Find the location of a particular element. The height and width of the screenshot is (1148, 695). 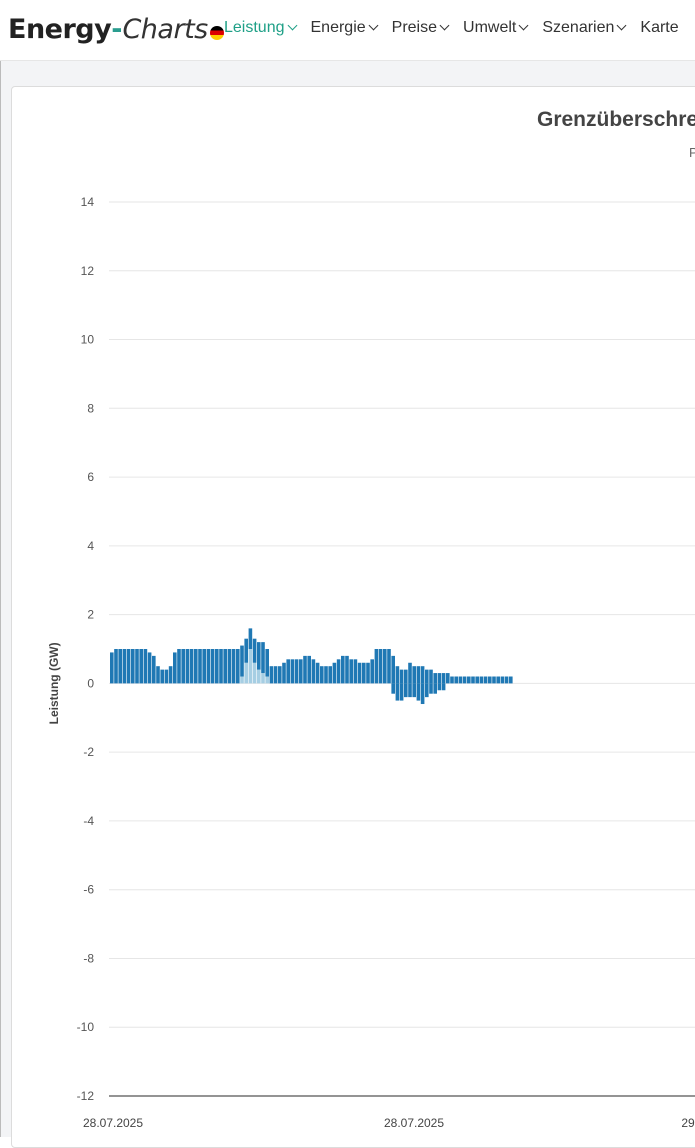

nav-karte: Karte is located at coordinates (659, 28).